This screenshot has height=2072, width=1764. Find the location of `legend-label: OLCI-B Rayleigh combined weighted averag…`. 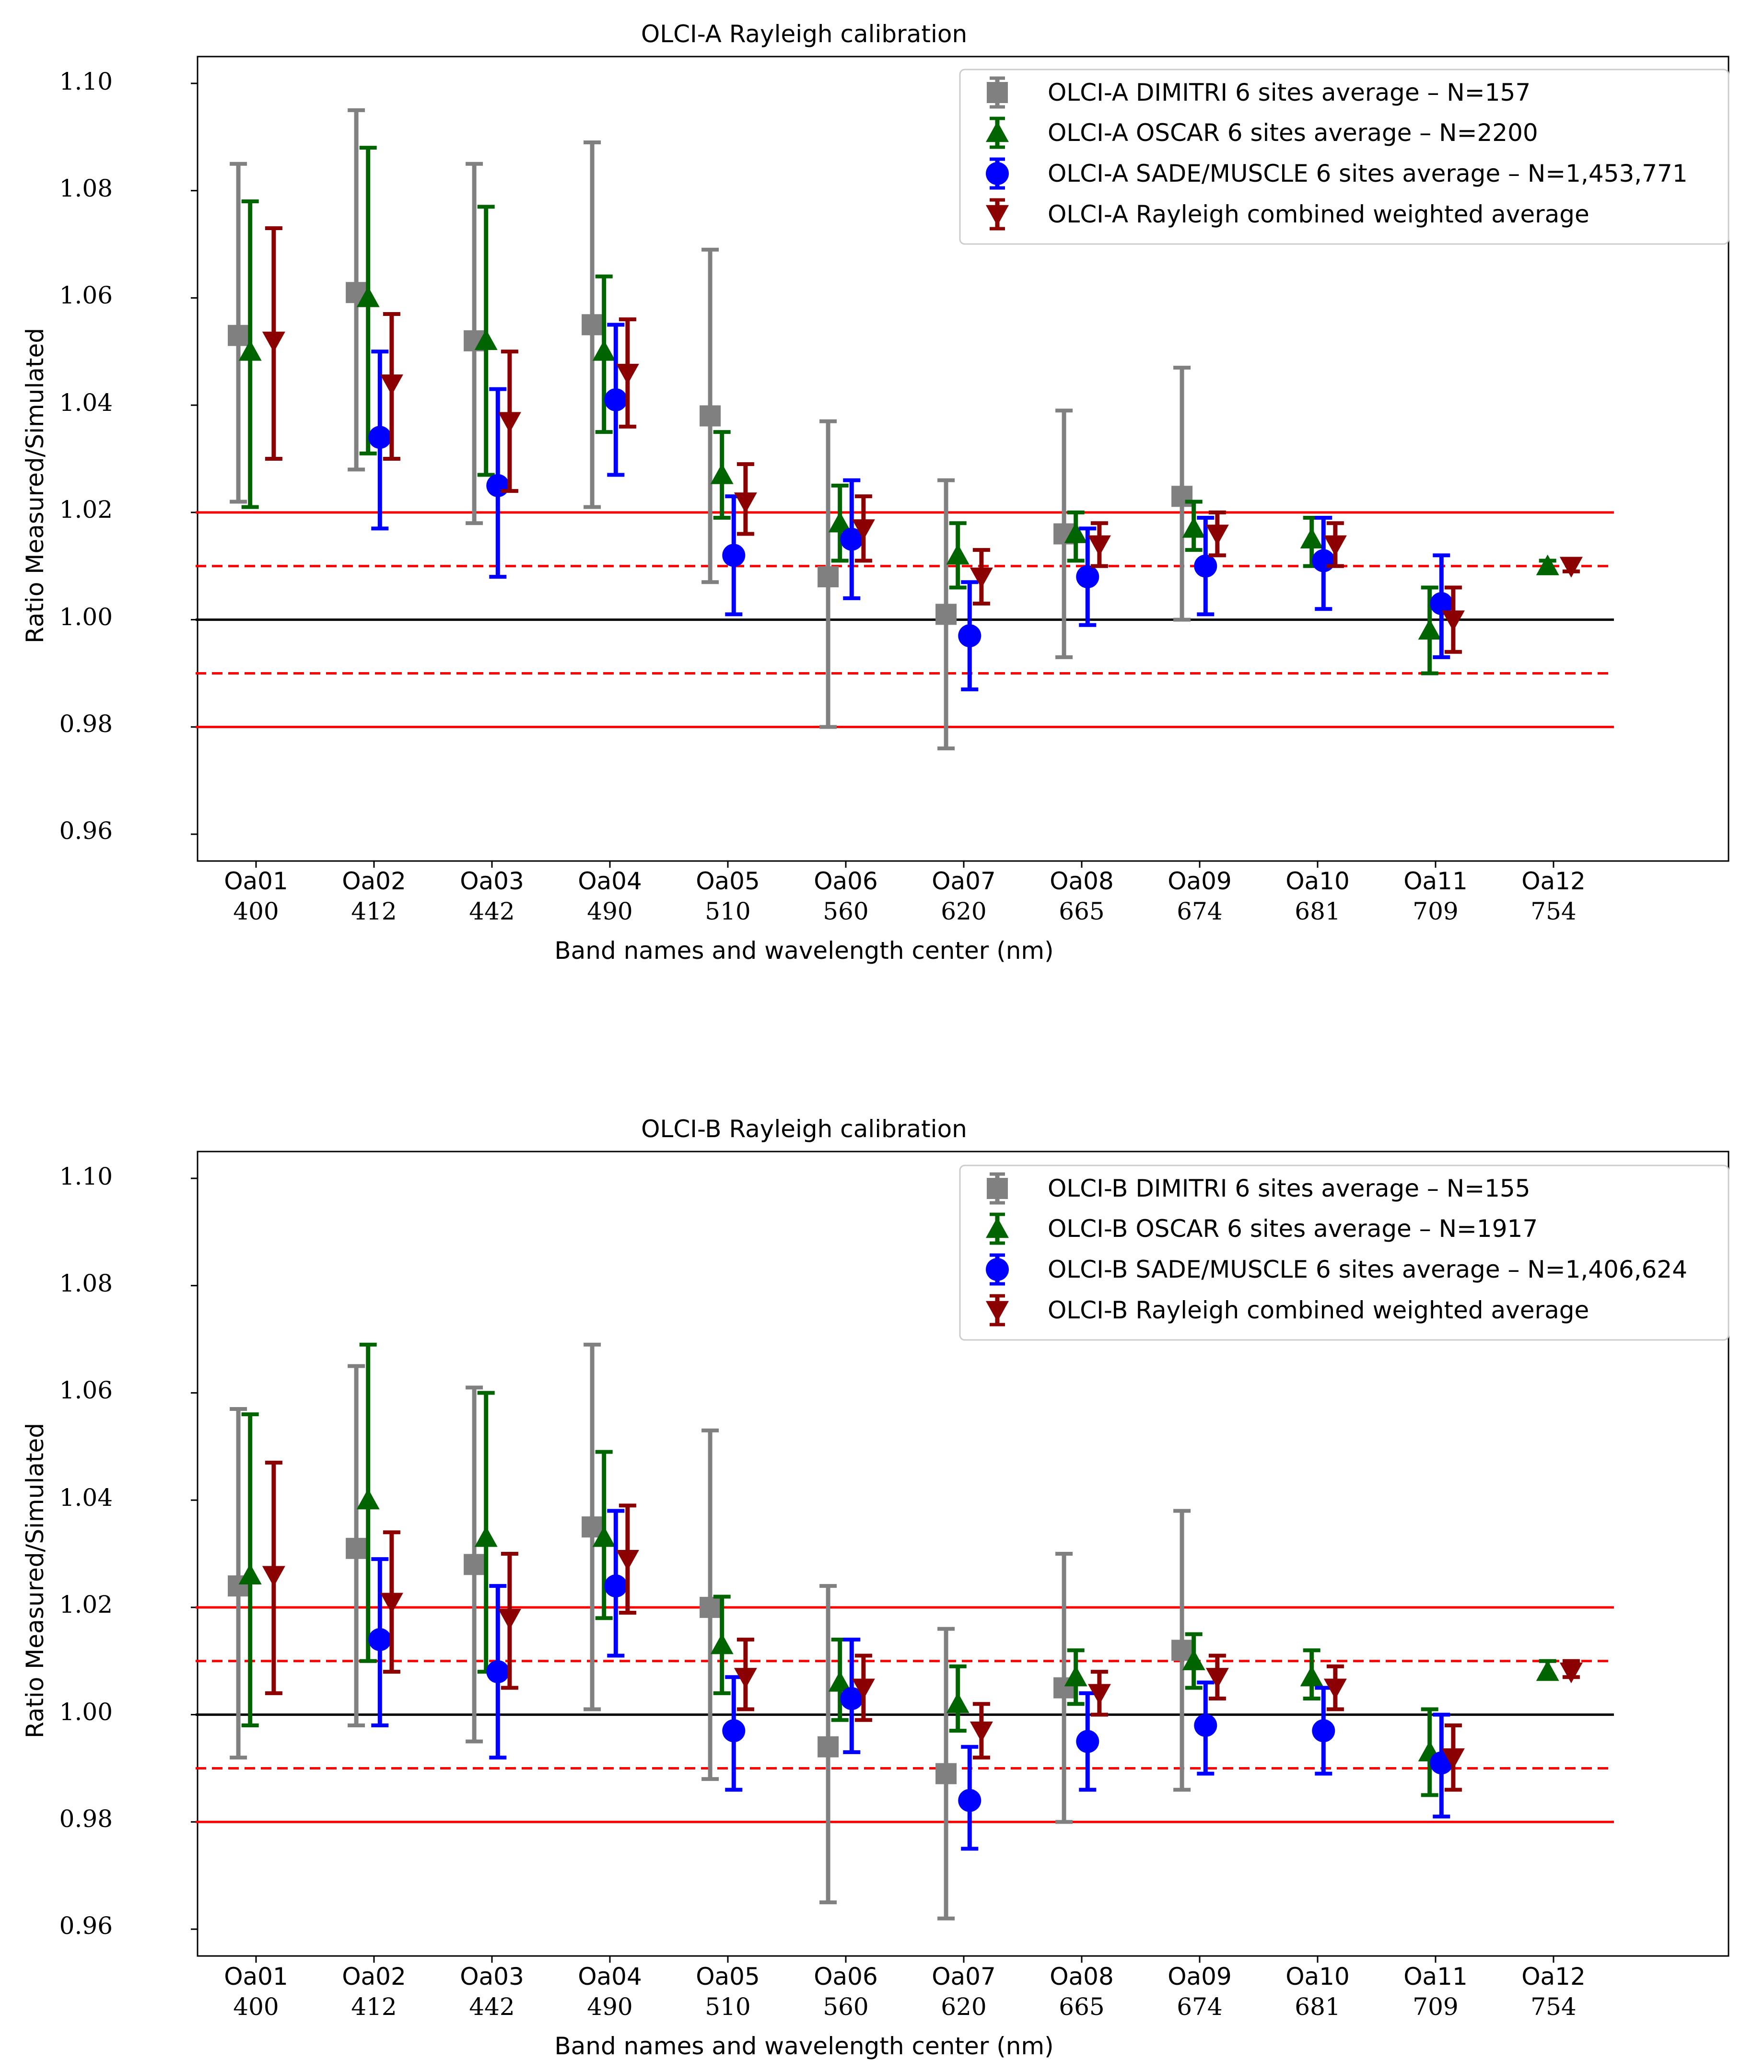

legend-label: OLCI-B Rayleigh combined weighted averag… is located at coordinates (1318, 1310).